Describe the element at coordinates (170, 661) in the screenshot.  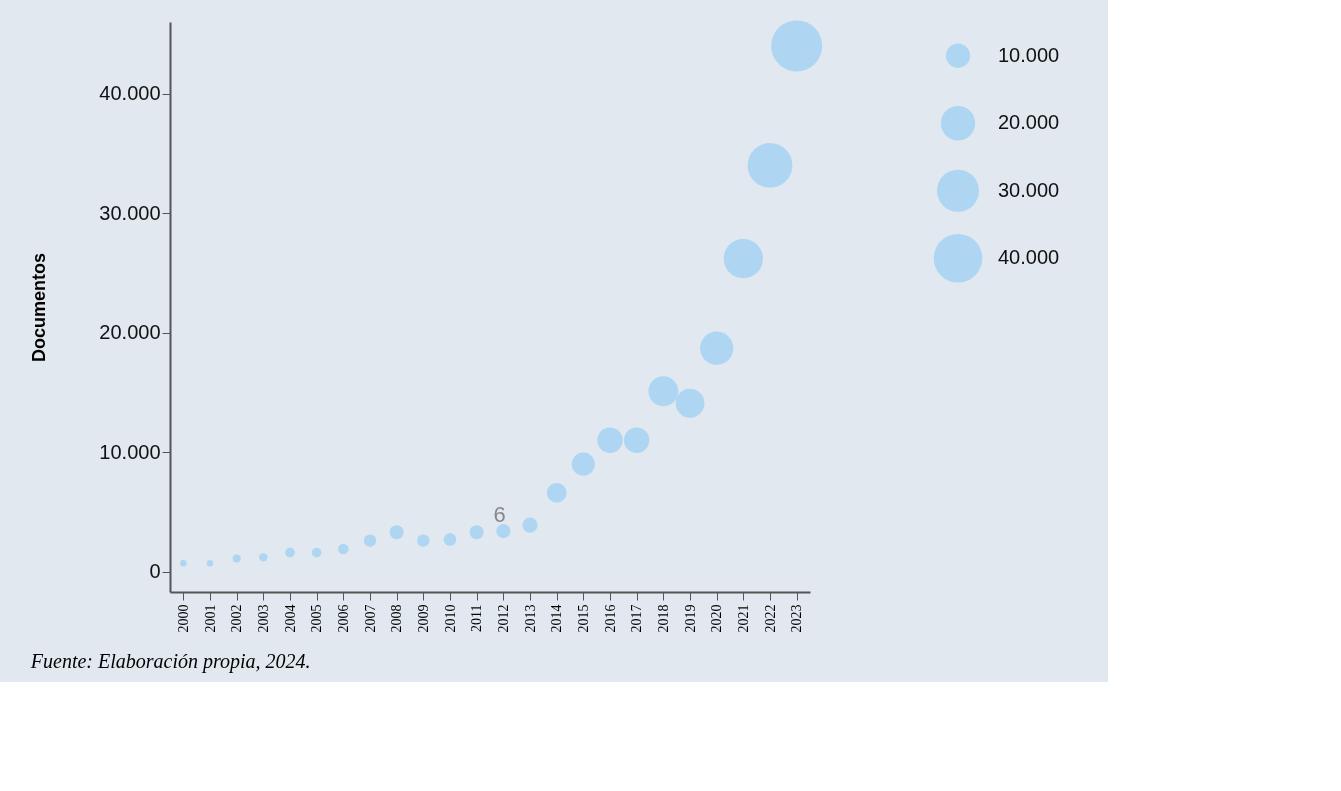
I see `source-note: Fuente: Elaboración propia, 2024.` at that location.